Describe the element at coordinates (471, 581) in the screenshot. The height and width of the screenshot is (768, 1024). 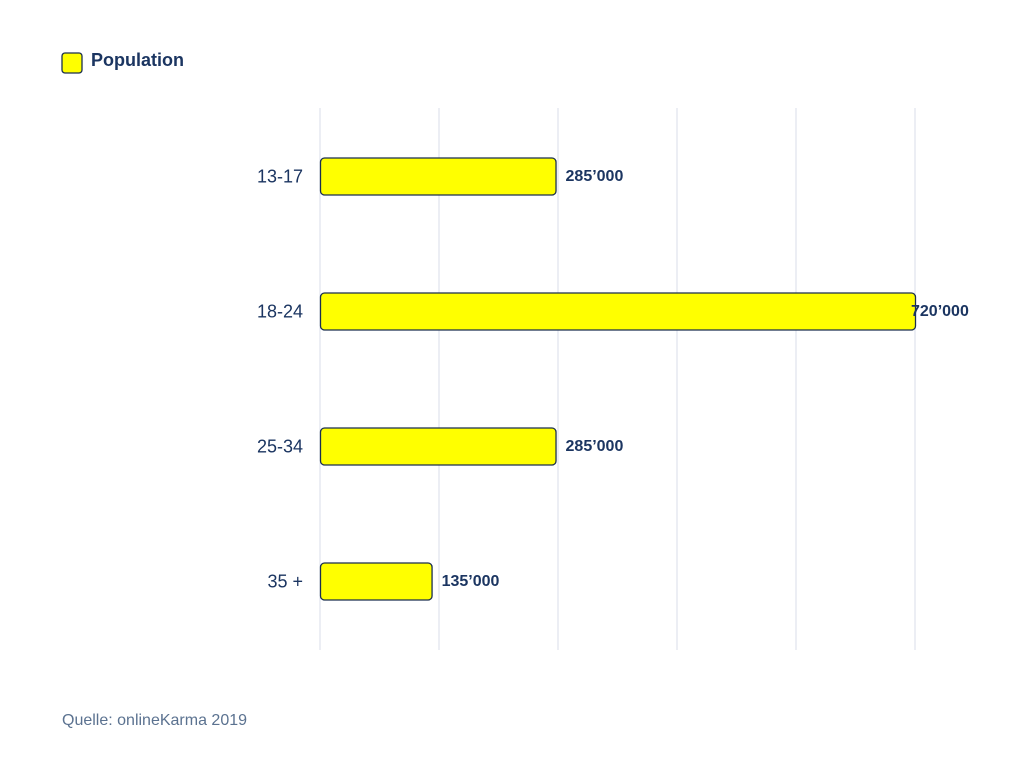
I see `value-label: 135’000` at that location.